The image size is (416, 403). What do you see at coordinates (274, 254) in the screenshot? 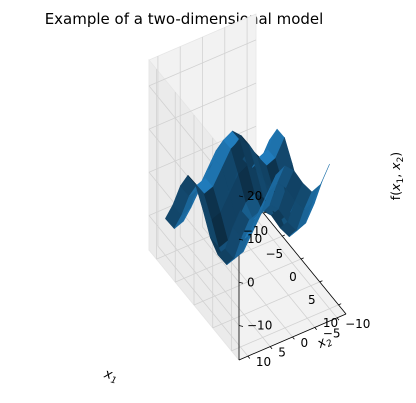
I see `x-tick-label: −5` at bounding box center [274, 254].